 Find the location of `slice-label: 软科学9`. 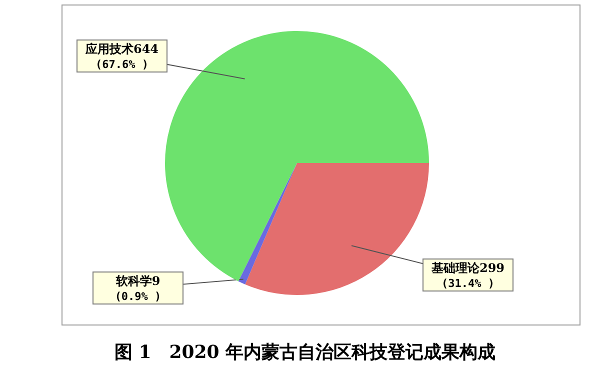

slice-label: 软科学9 is located at coordinates (137, 281).